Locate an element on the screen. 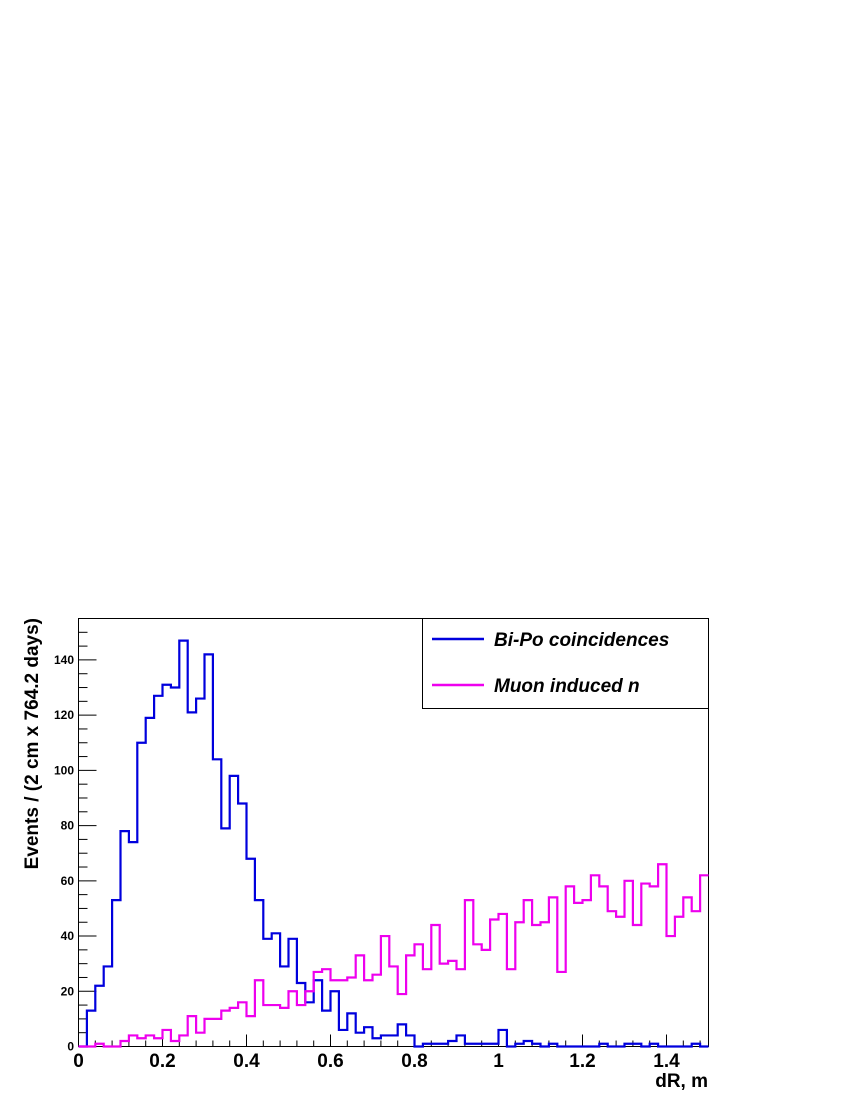 Image resolution: width=850 pixels, height=1100 pixels. x-axis-label: dR, m is located at coordinates (681, 1081).